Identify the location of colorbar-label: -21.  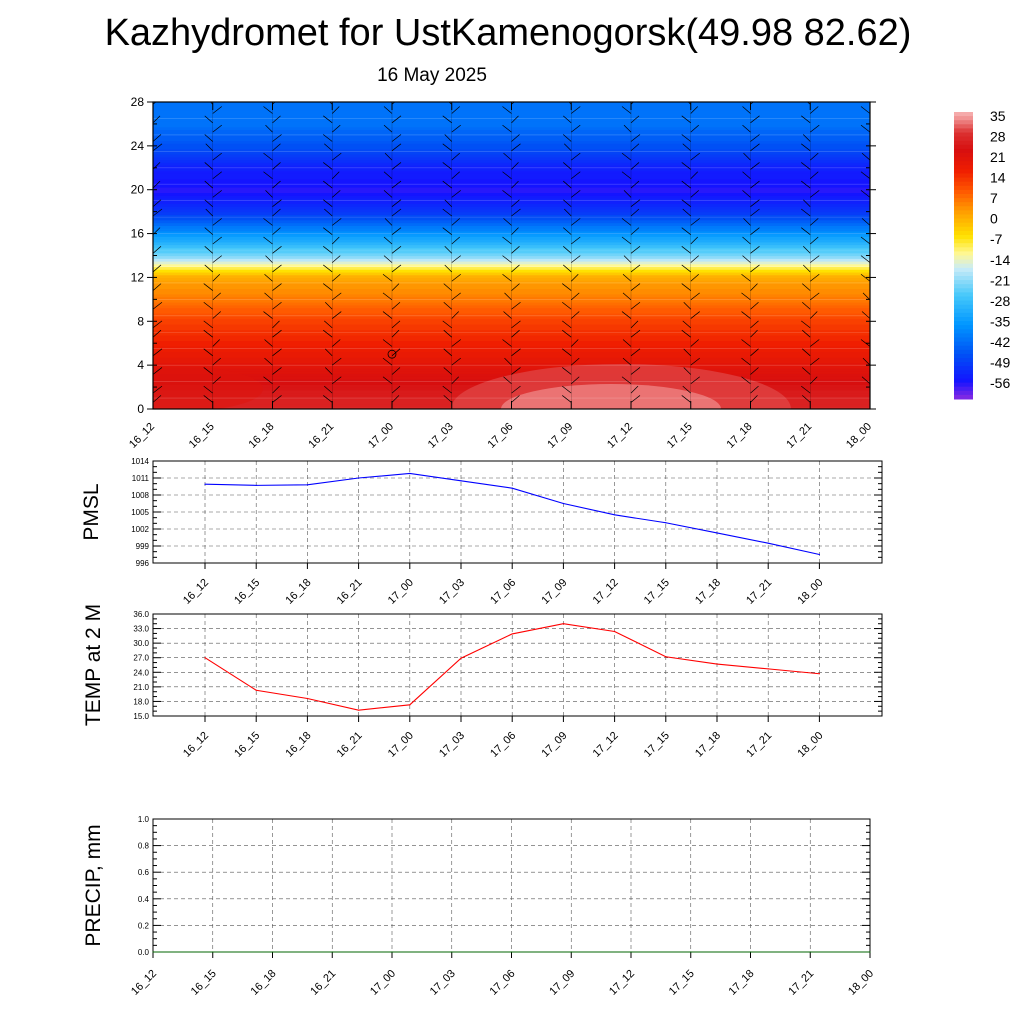
(1000, 280).